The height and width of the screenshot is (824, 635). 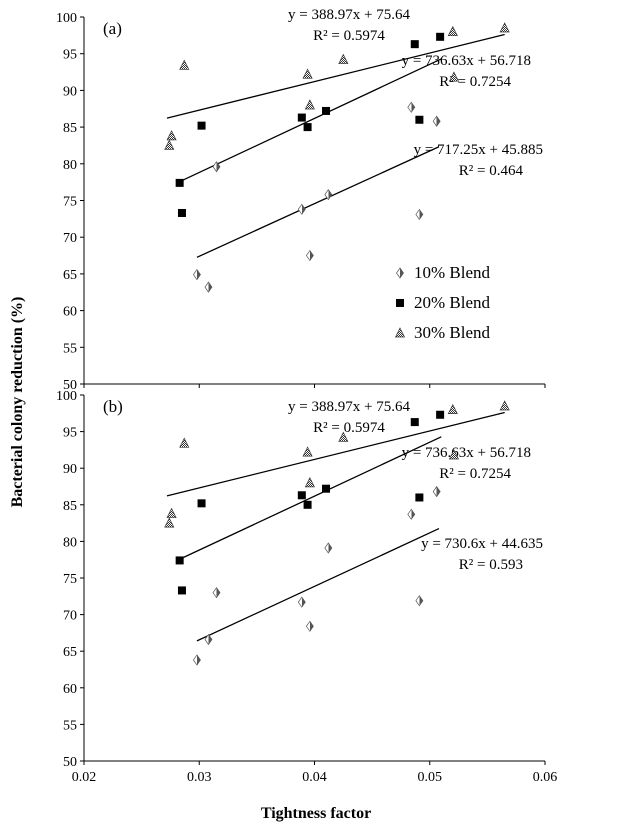 What do you see at coordinates (452, 332) in the screenshot?
I see `legend-label: 30% Blend` at bounding box center [452, 332].